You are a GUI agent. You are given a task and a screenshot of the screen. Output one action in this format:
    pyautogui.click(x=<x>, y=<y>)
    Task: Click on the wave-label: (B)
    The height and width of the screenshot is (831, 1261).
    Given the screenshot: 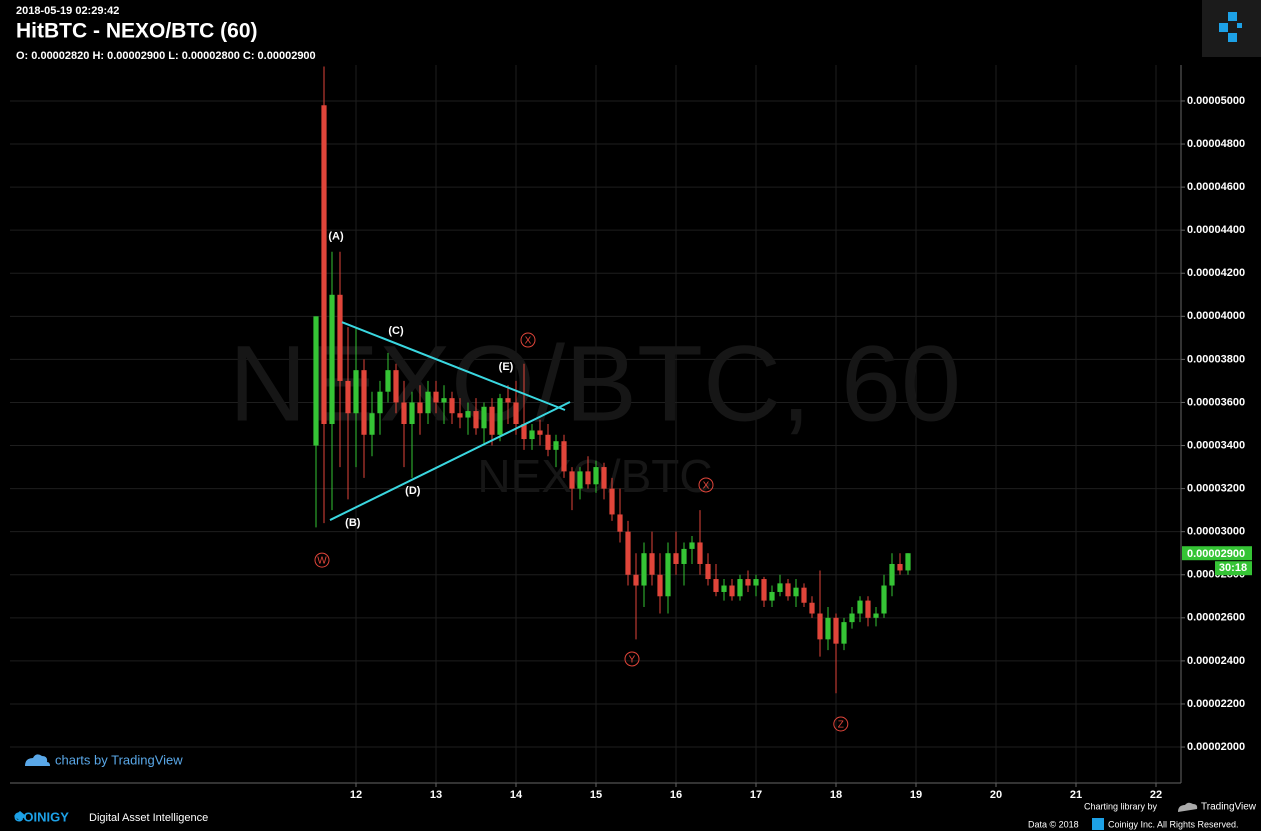 What is the action you would take?
    pyautogui.click(x=353, y=523)
    